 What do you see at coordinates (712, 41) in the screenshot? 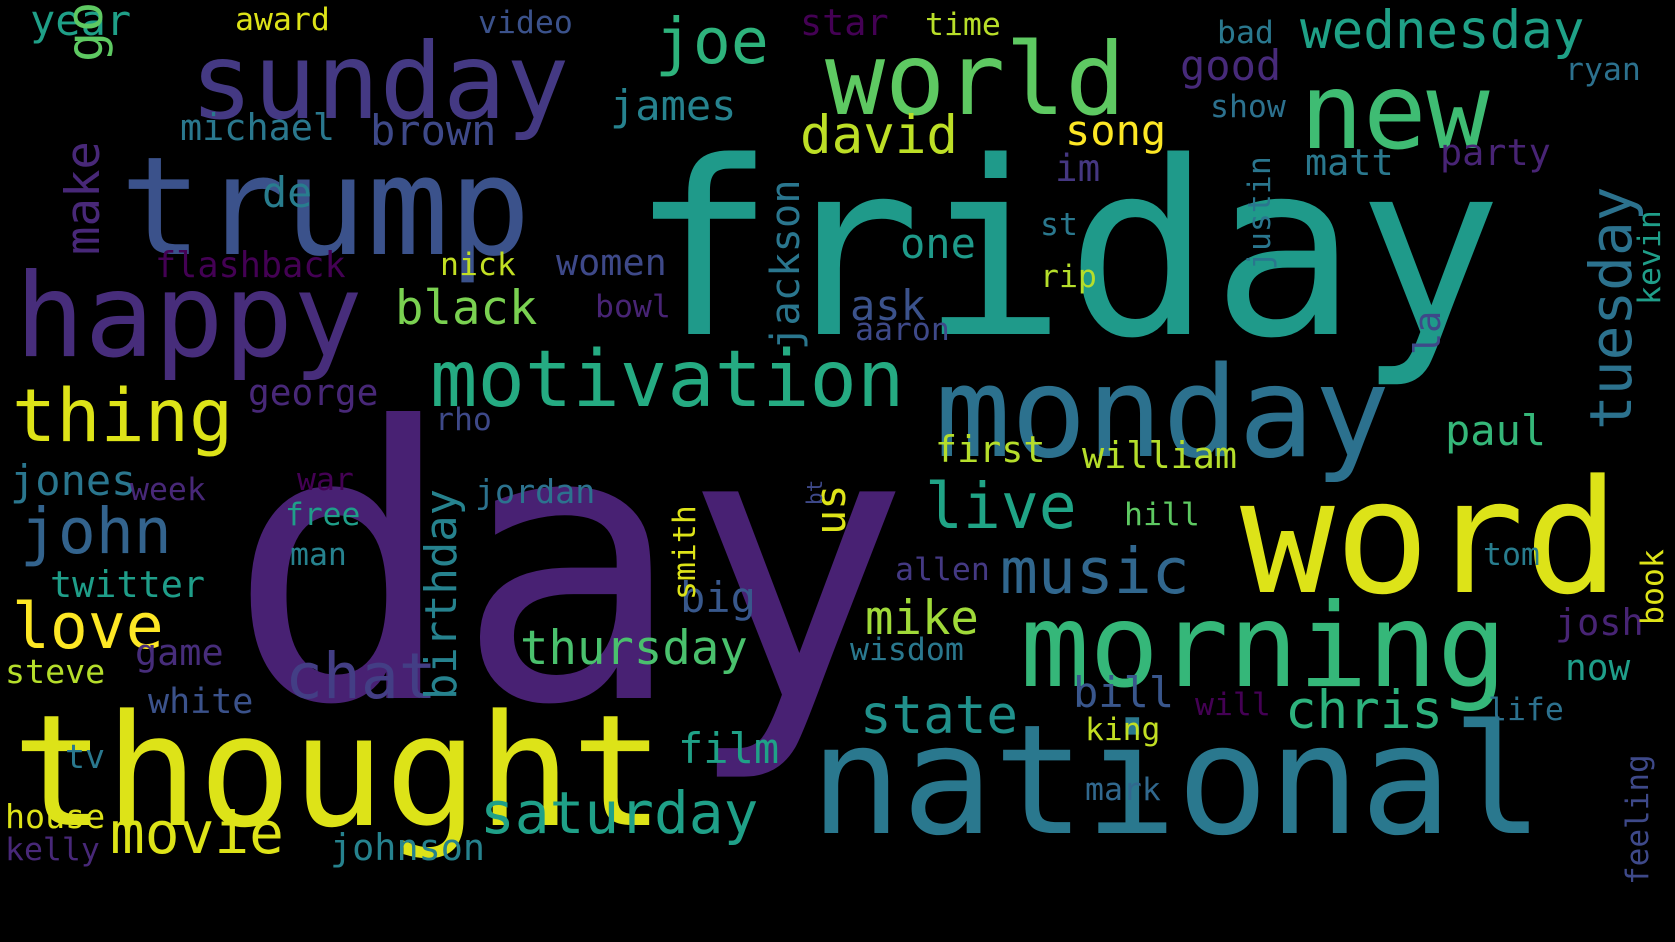
I see `word-joe: joe` at bounding box center [712, 41].